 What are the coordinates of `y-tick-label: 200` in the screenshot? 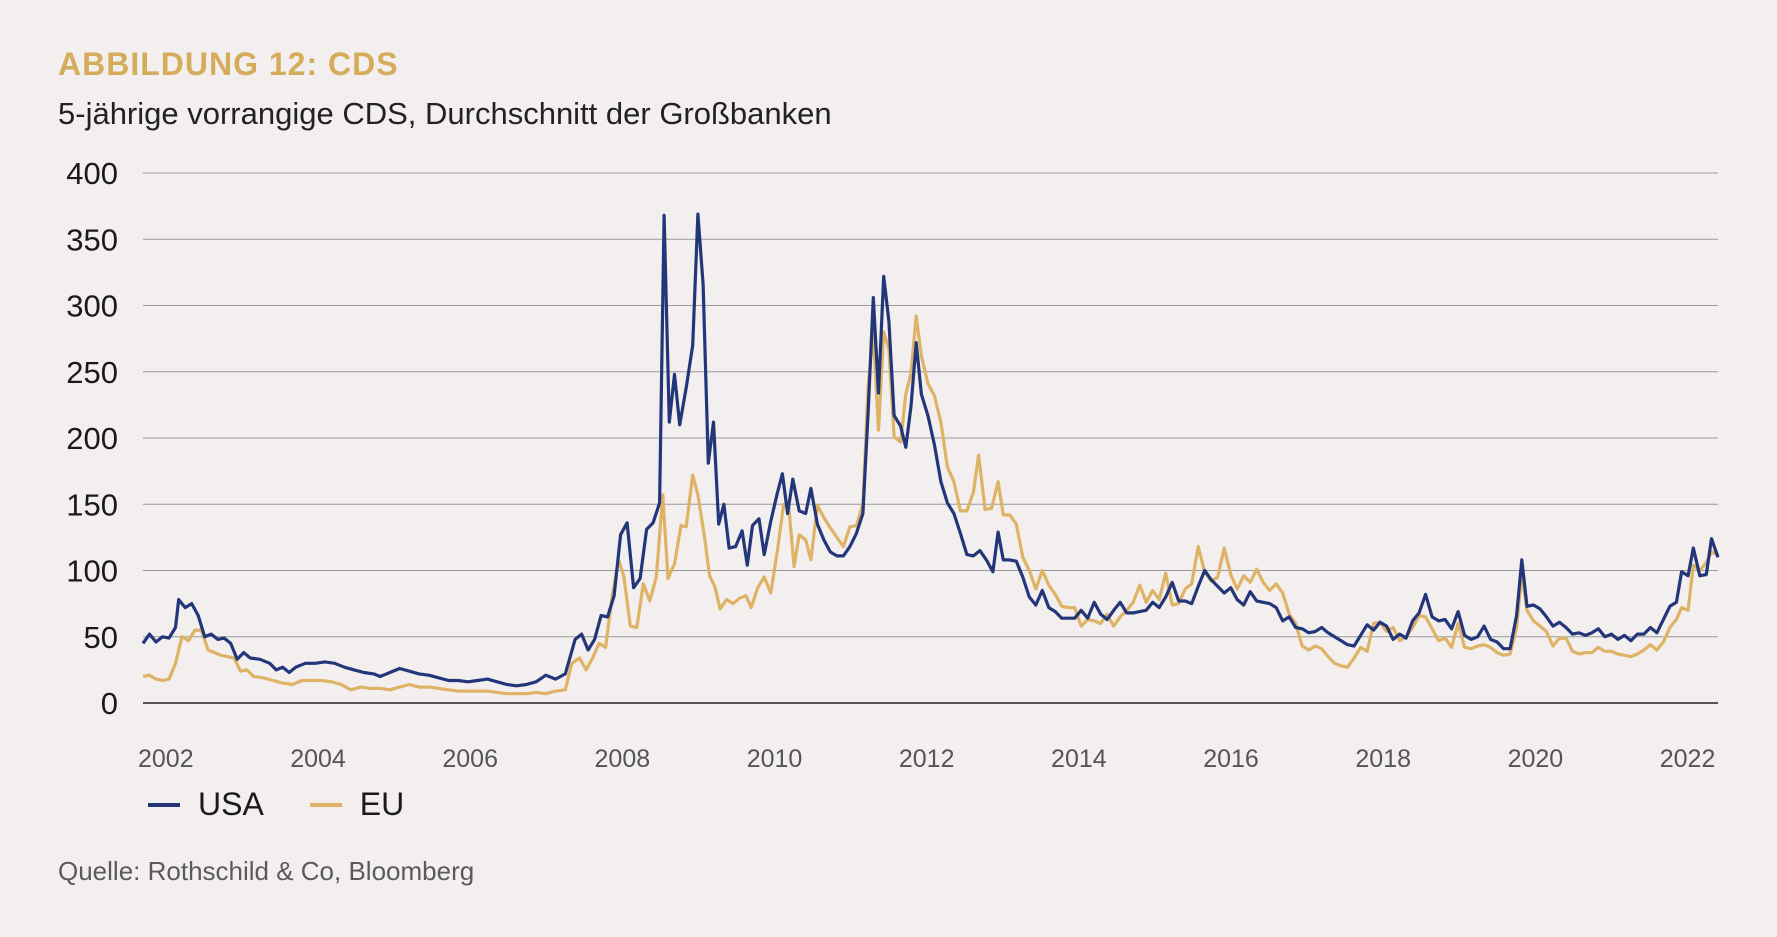 It's located at (92, 438).